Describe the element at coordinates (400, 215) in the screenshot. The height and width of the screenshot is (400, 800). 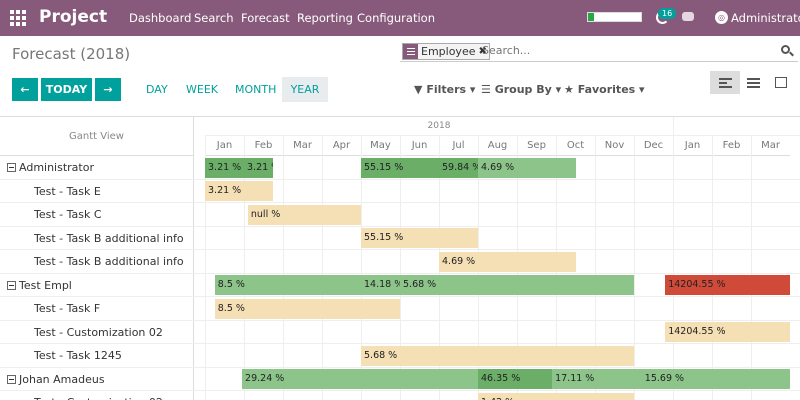
I see `gantt-task-row: Test - Task C` at that location.